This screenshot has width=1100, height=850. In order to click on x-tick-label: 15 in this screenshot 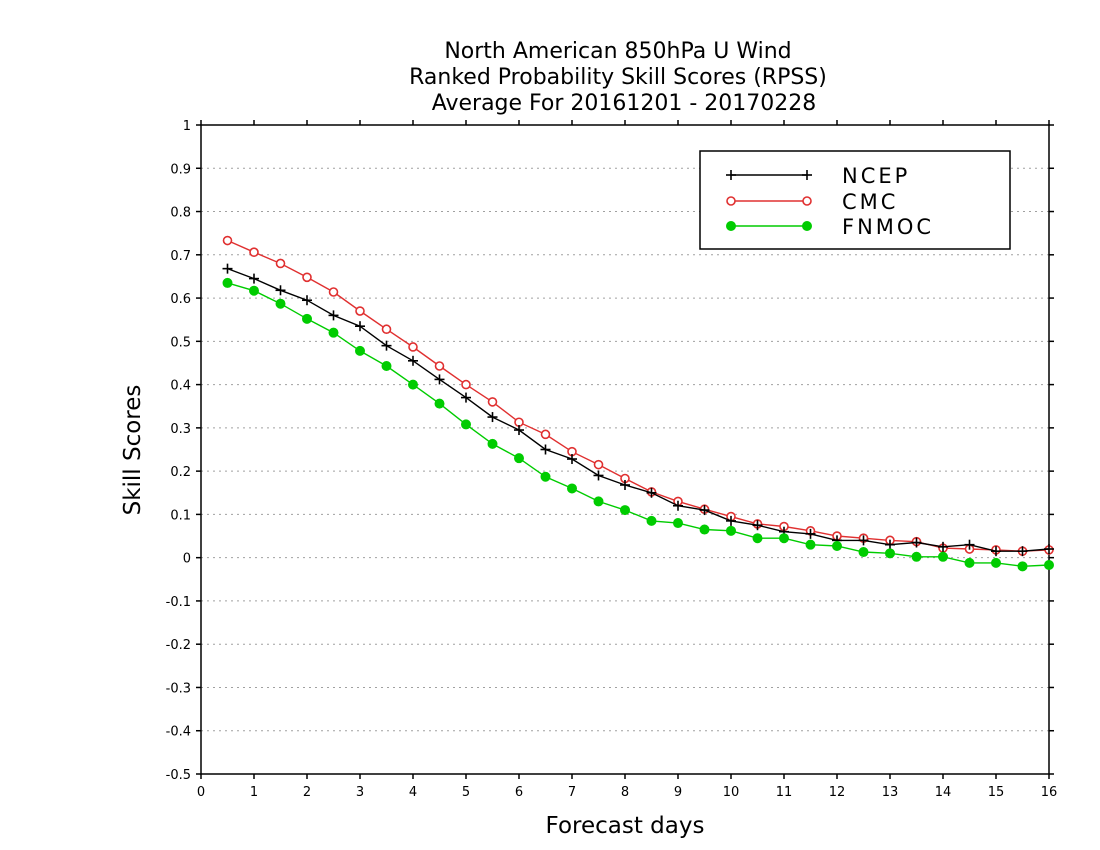, I will do `click(996, 792)`.